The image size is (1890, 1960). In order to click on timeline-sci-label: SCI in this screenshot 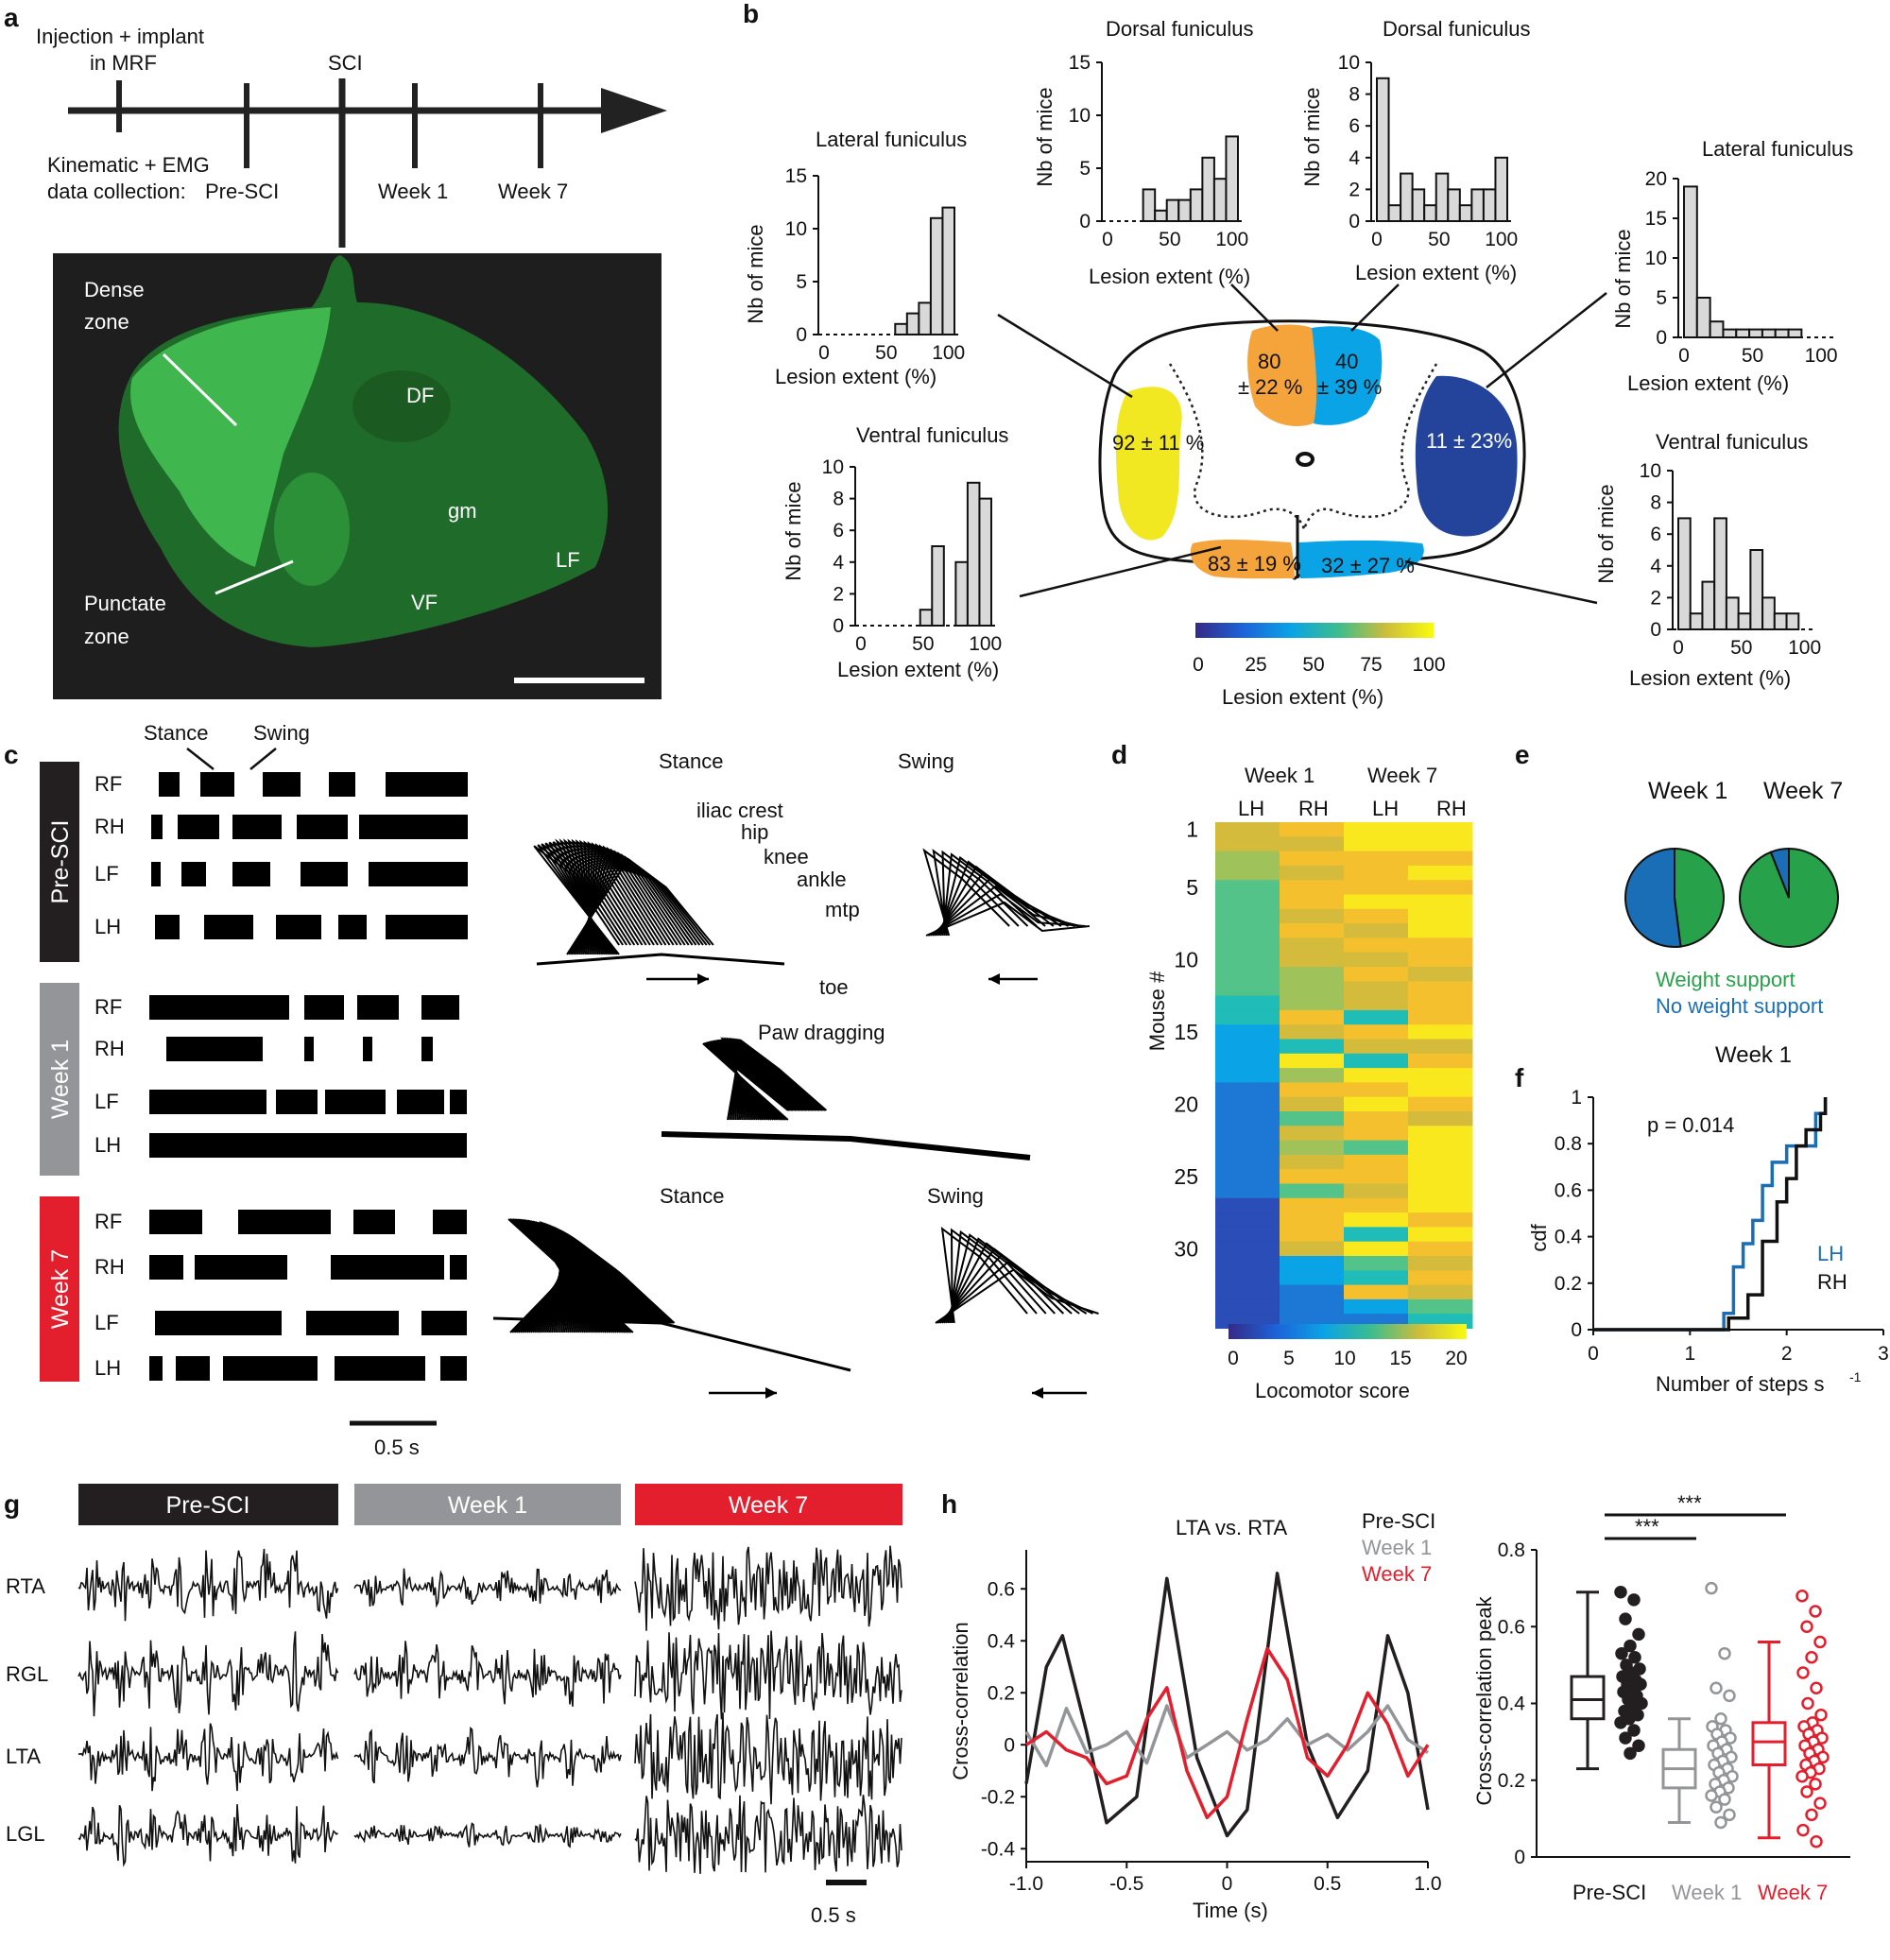, I will do `click(345, 63)`.